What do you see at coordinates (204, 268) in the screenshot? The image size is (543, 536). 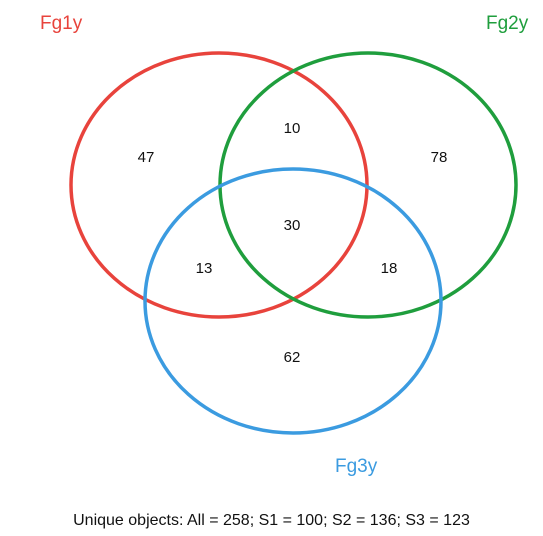 I see `region-count-fg1y-fg3y: 13` at bounding box center [204, 268].